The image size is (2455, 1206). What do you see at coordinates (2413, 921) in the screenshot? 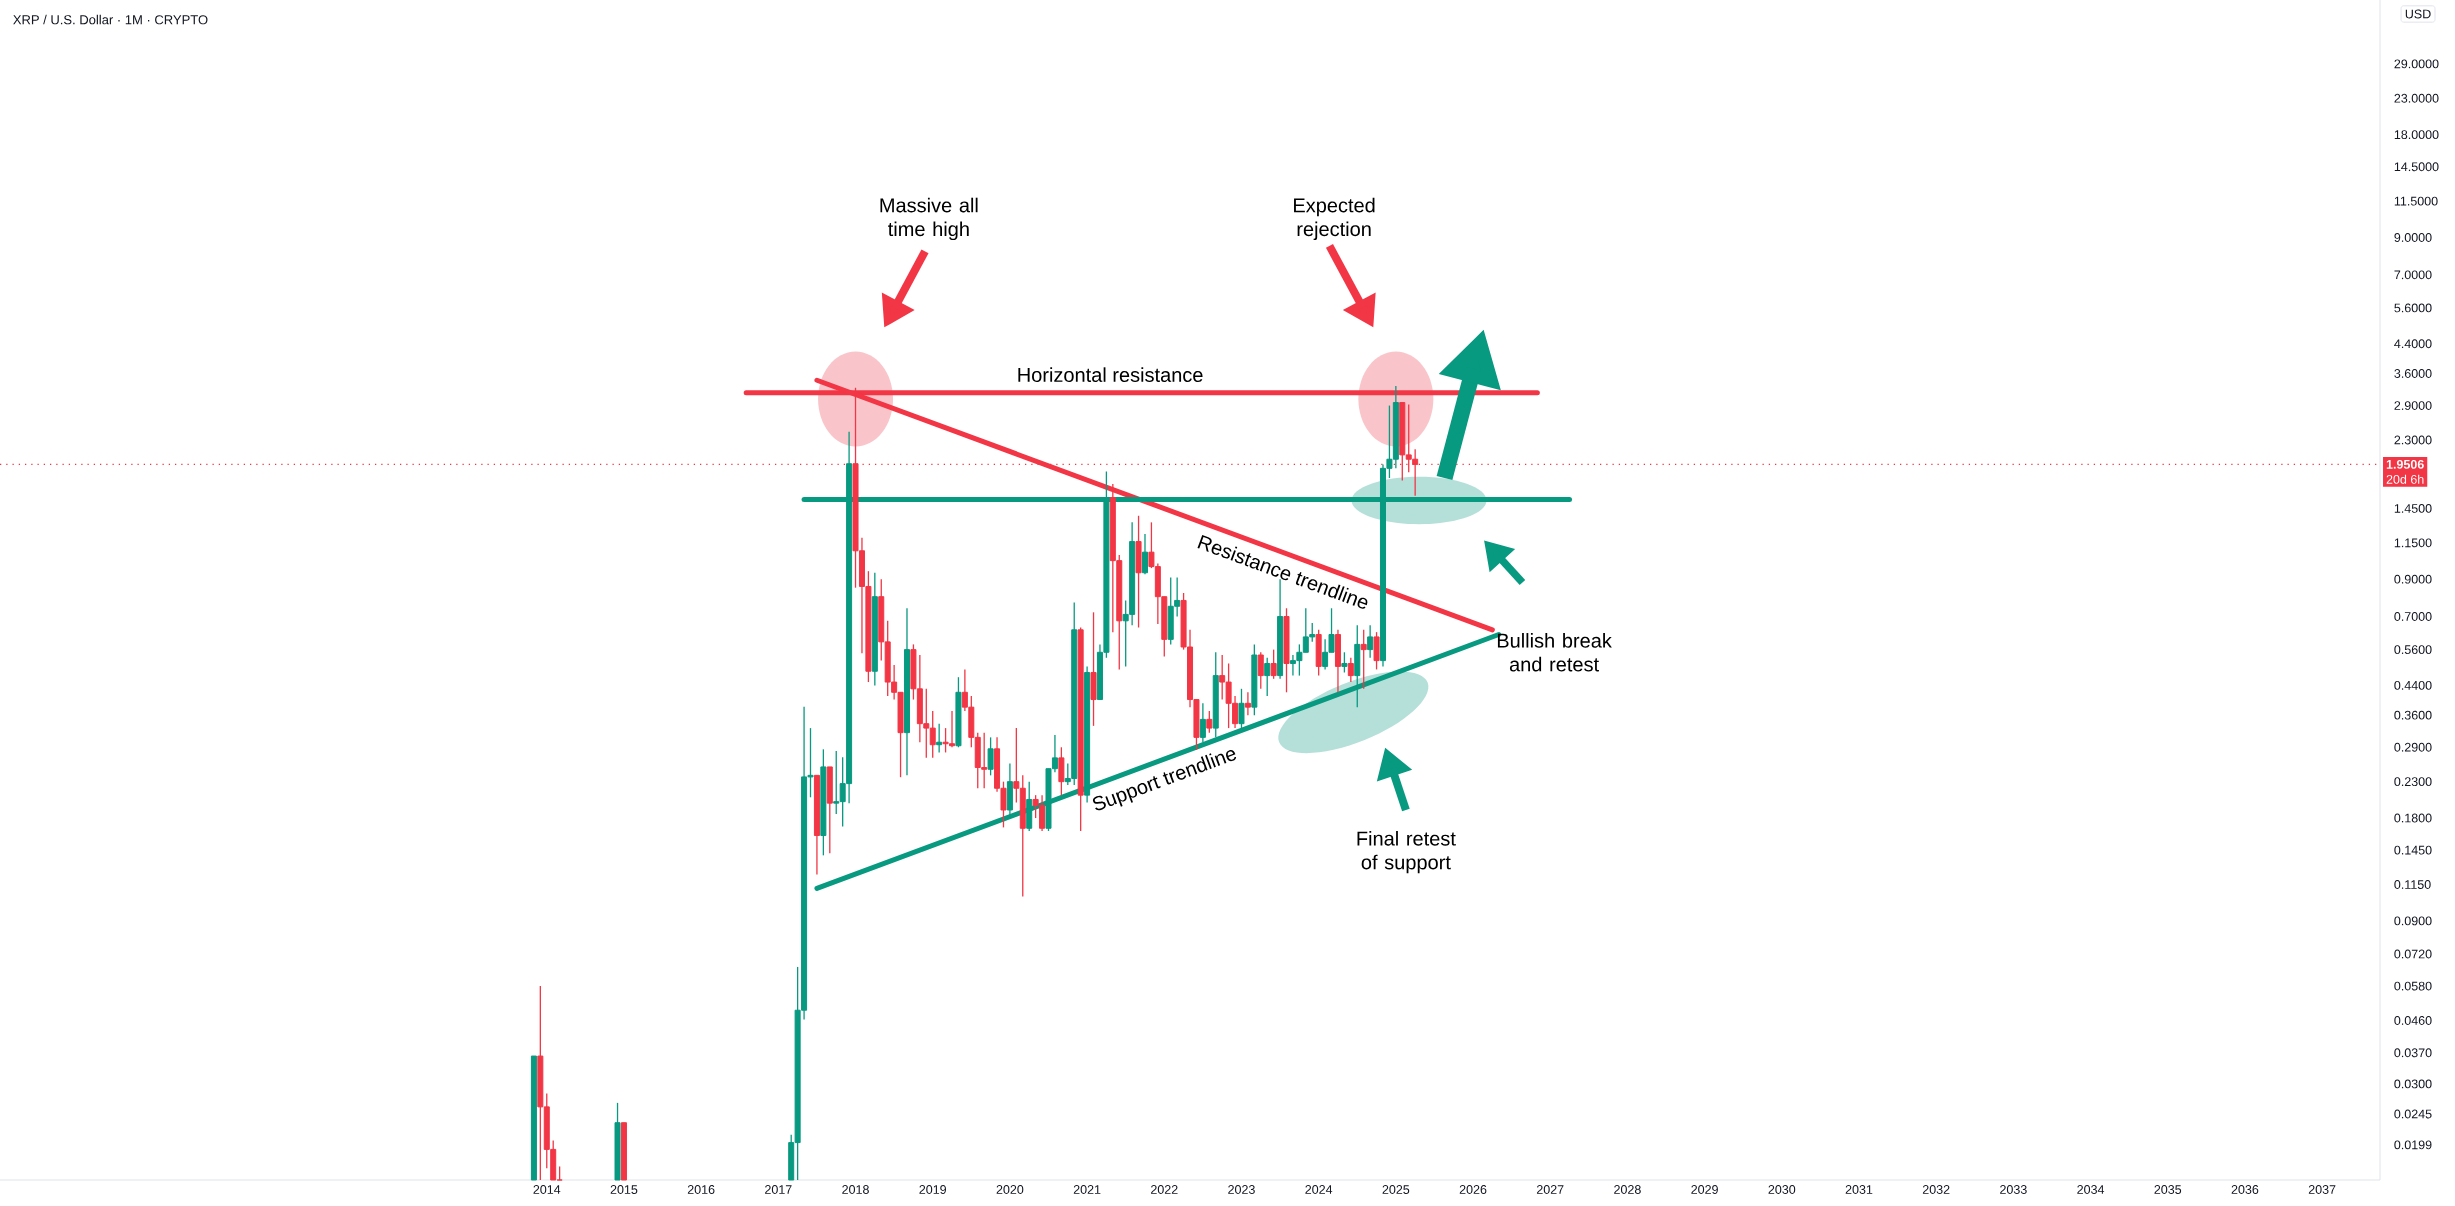
I see `y-tick-label: 0.0900` at bounding box center [2413, 921].